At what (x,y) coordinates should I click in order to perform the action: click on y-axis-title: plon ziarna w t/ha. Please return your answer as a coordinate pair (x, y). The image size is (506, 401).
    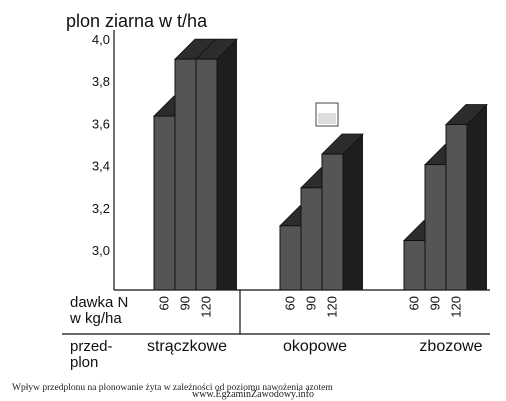
    Looking at the image, I should click on (137, 21).